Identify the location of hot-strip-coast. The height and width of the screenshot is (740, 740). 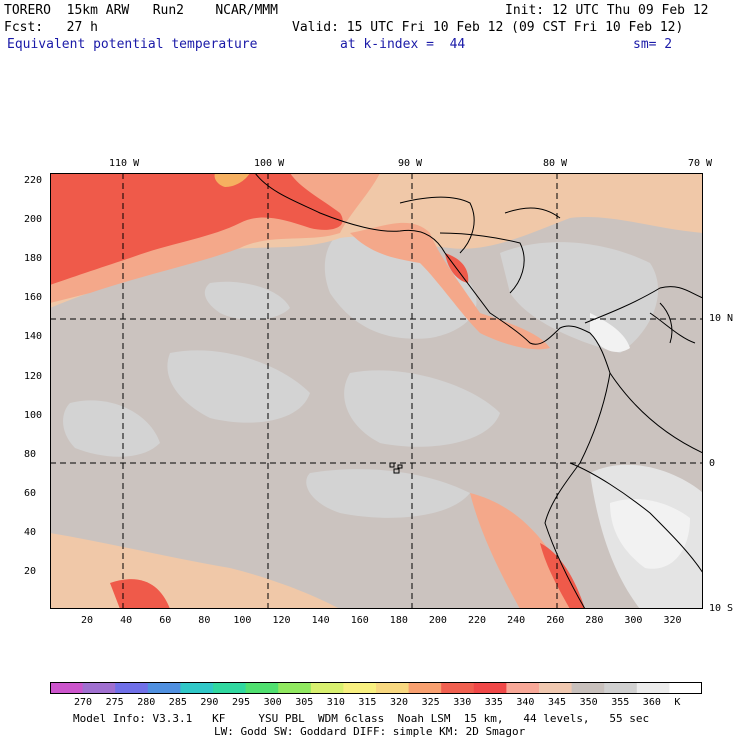
(562, 576).